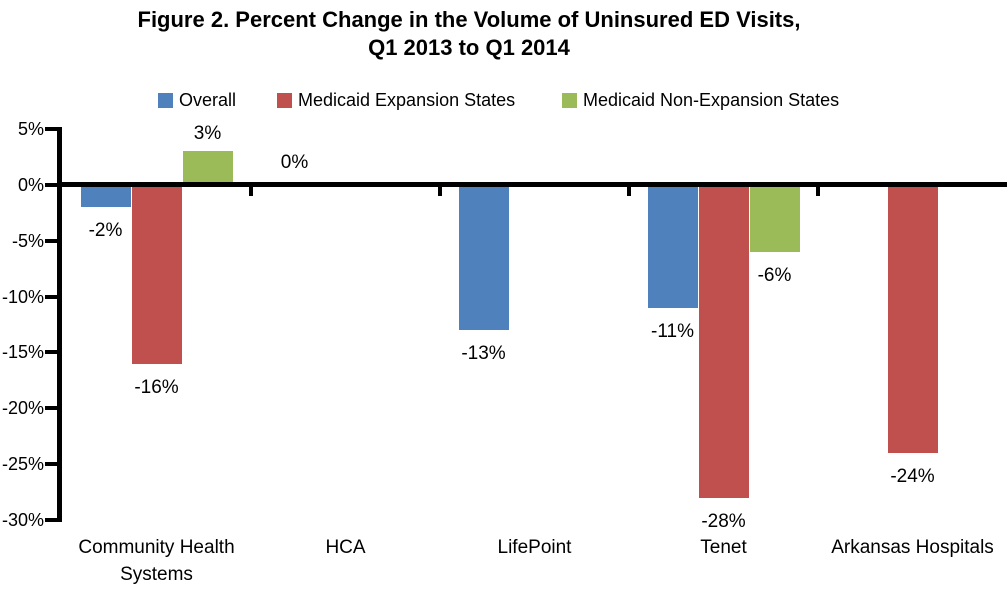 The image size is (1007, 590). I want to click on y-axis-tick-label: -25%, so click(22, 464).